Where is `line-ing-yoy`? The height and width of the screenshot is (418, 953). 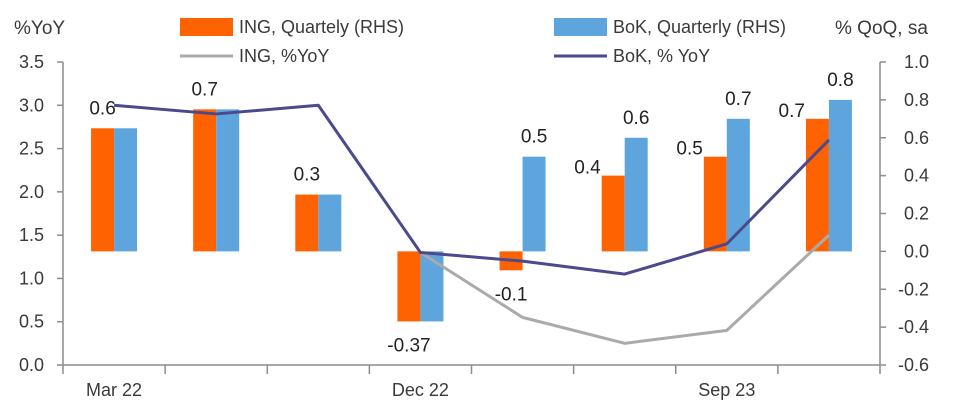
line-ing-yoy is located at coordinates (624, 289).